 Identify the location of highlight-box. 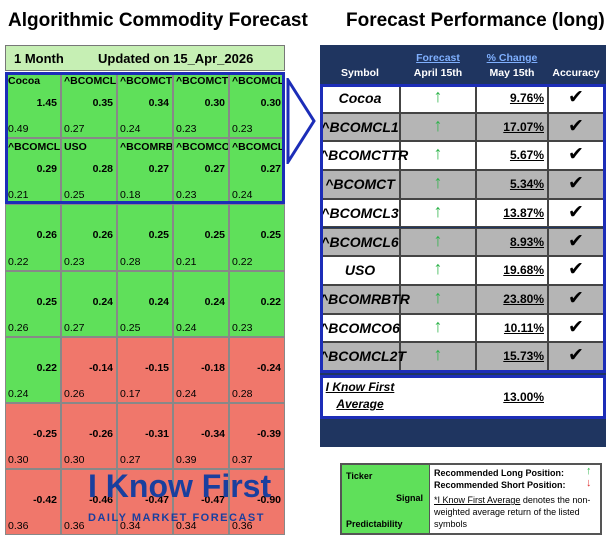
(145, 138).